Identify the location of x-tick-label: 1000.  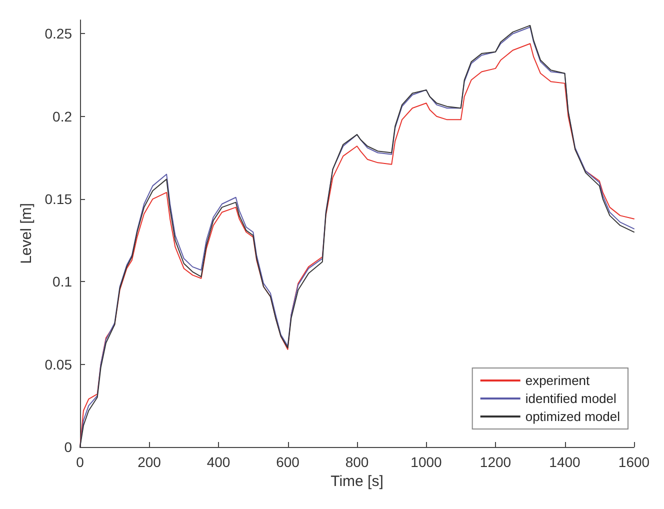
(426, 462).